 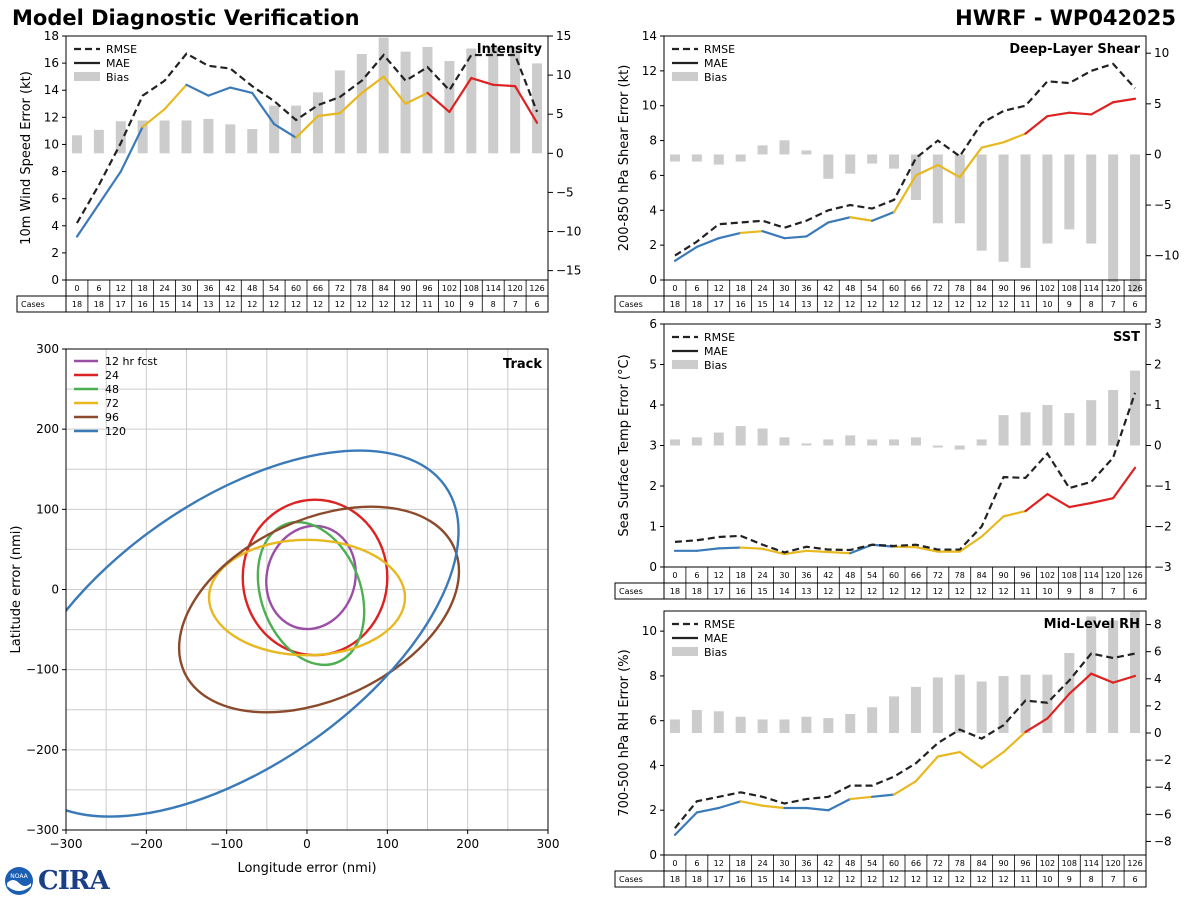 What do you see at coordinates (784, 863) in the screenshot?
I see `rh-table-hour: 30` at bounding box center [784, 863].